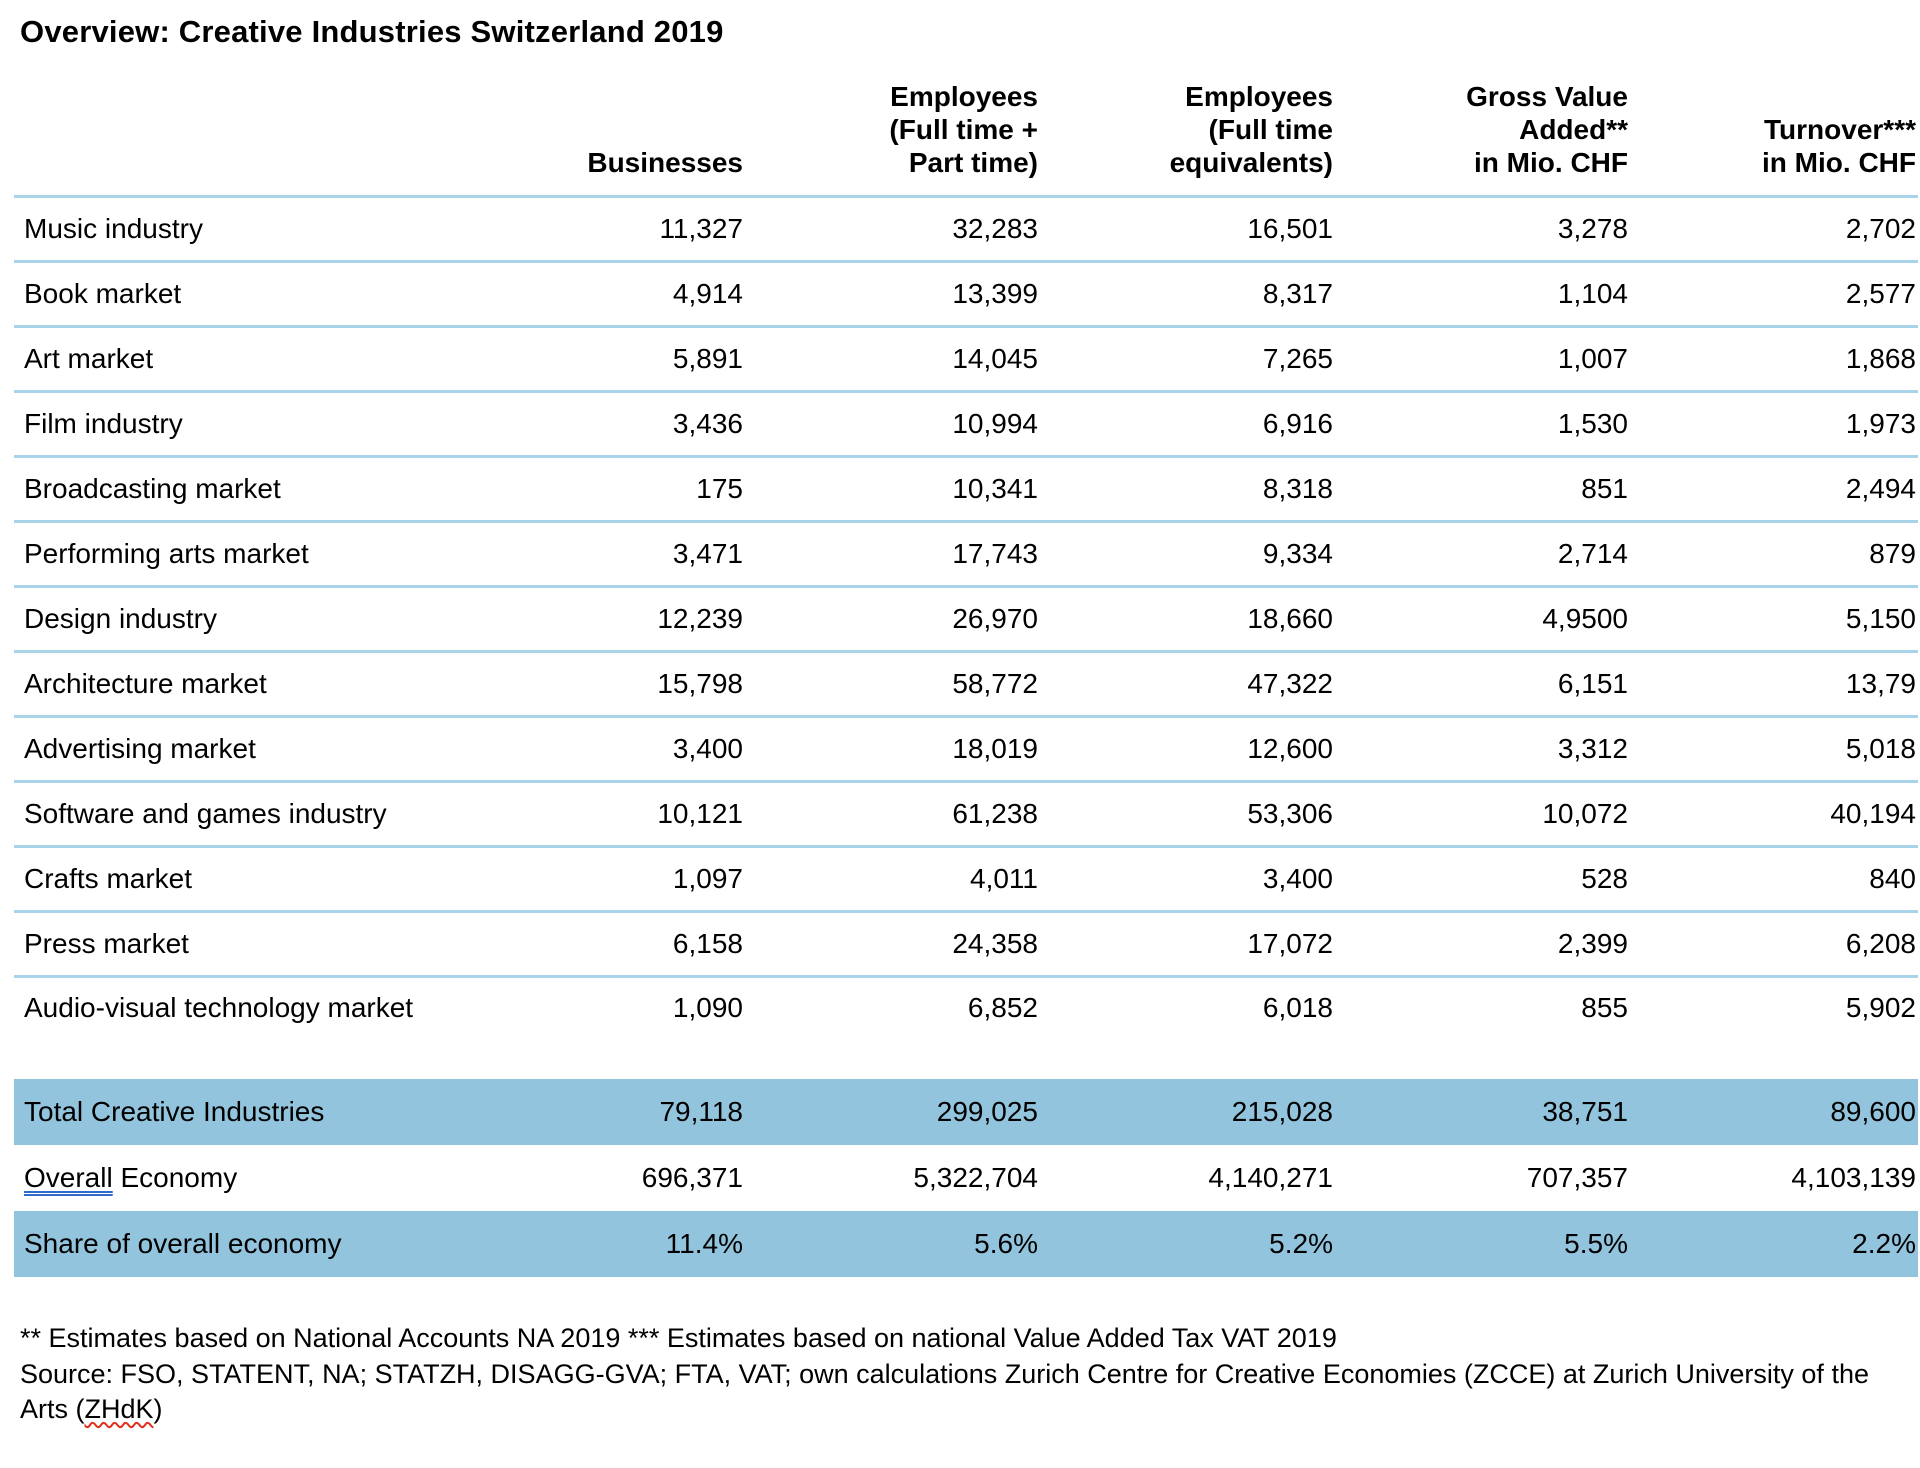 This screenshot has height=1468, width=1920. Describe the element at coordinates (1774, 1243) in the screenshot. I see `cell-turnover: 2.2%` at that location.